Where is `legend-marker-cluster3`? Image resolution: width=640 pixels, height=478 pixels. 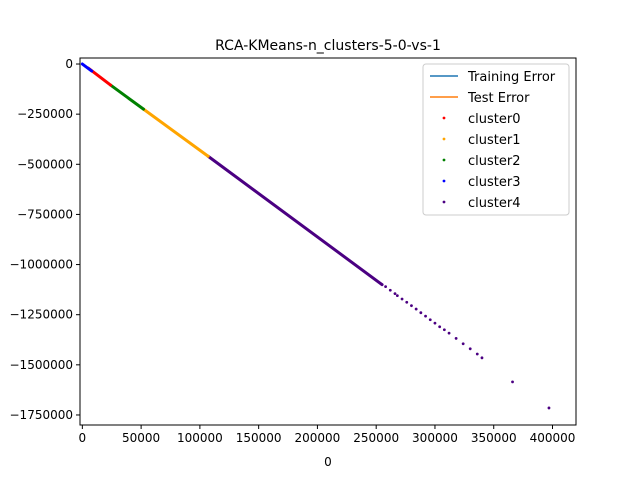
legend-marker-cluster3 is located at coordinates (444, 181).